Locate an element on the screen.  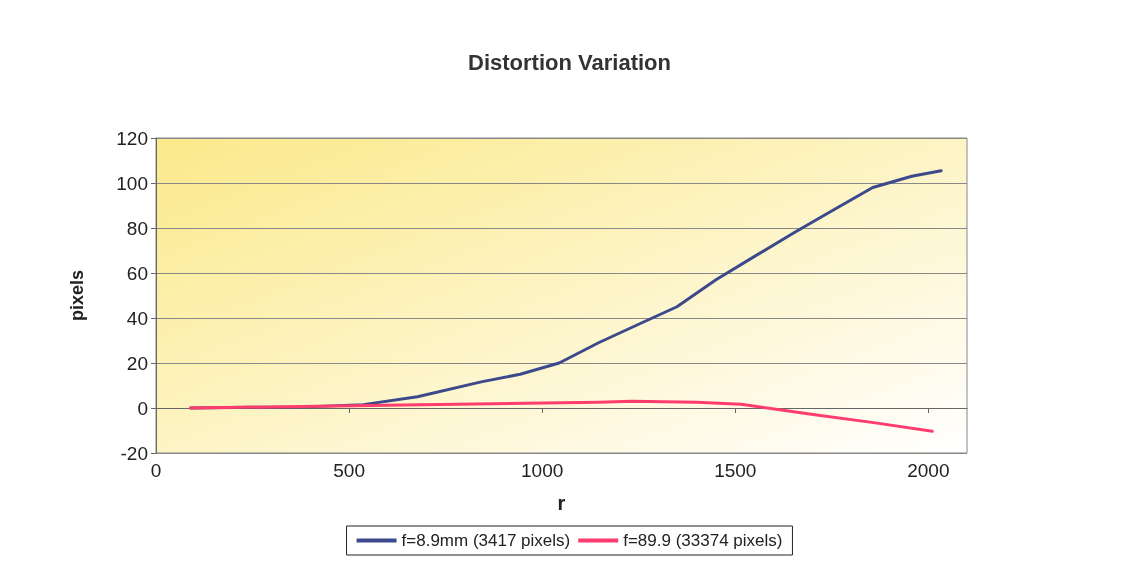
y-tick-label: -20 is located at coordinates (134, 453).